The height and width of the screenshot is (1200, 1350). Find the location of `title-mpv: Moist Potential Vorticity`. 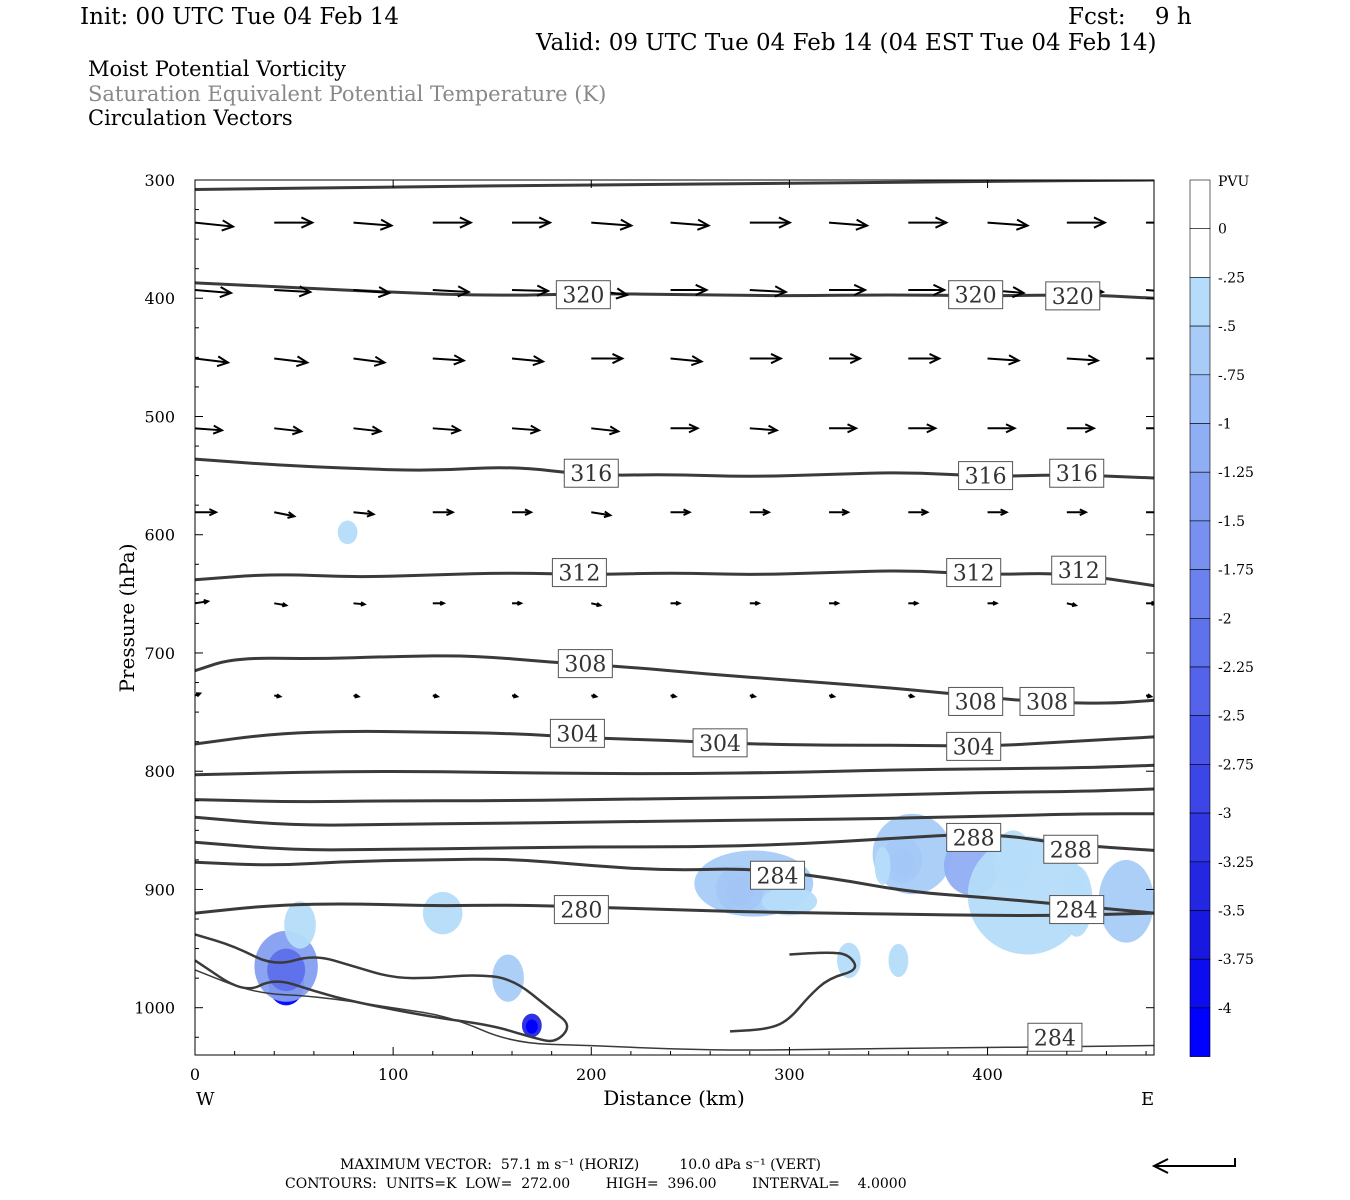

title-mpv: Moist Potential Vorticity is located at coordinates (217, 69).